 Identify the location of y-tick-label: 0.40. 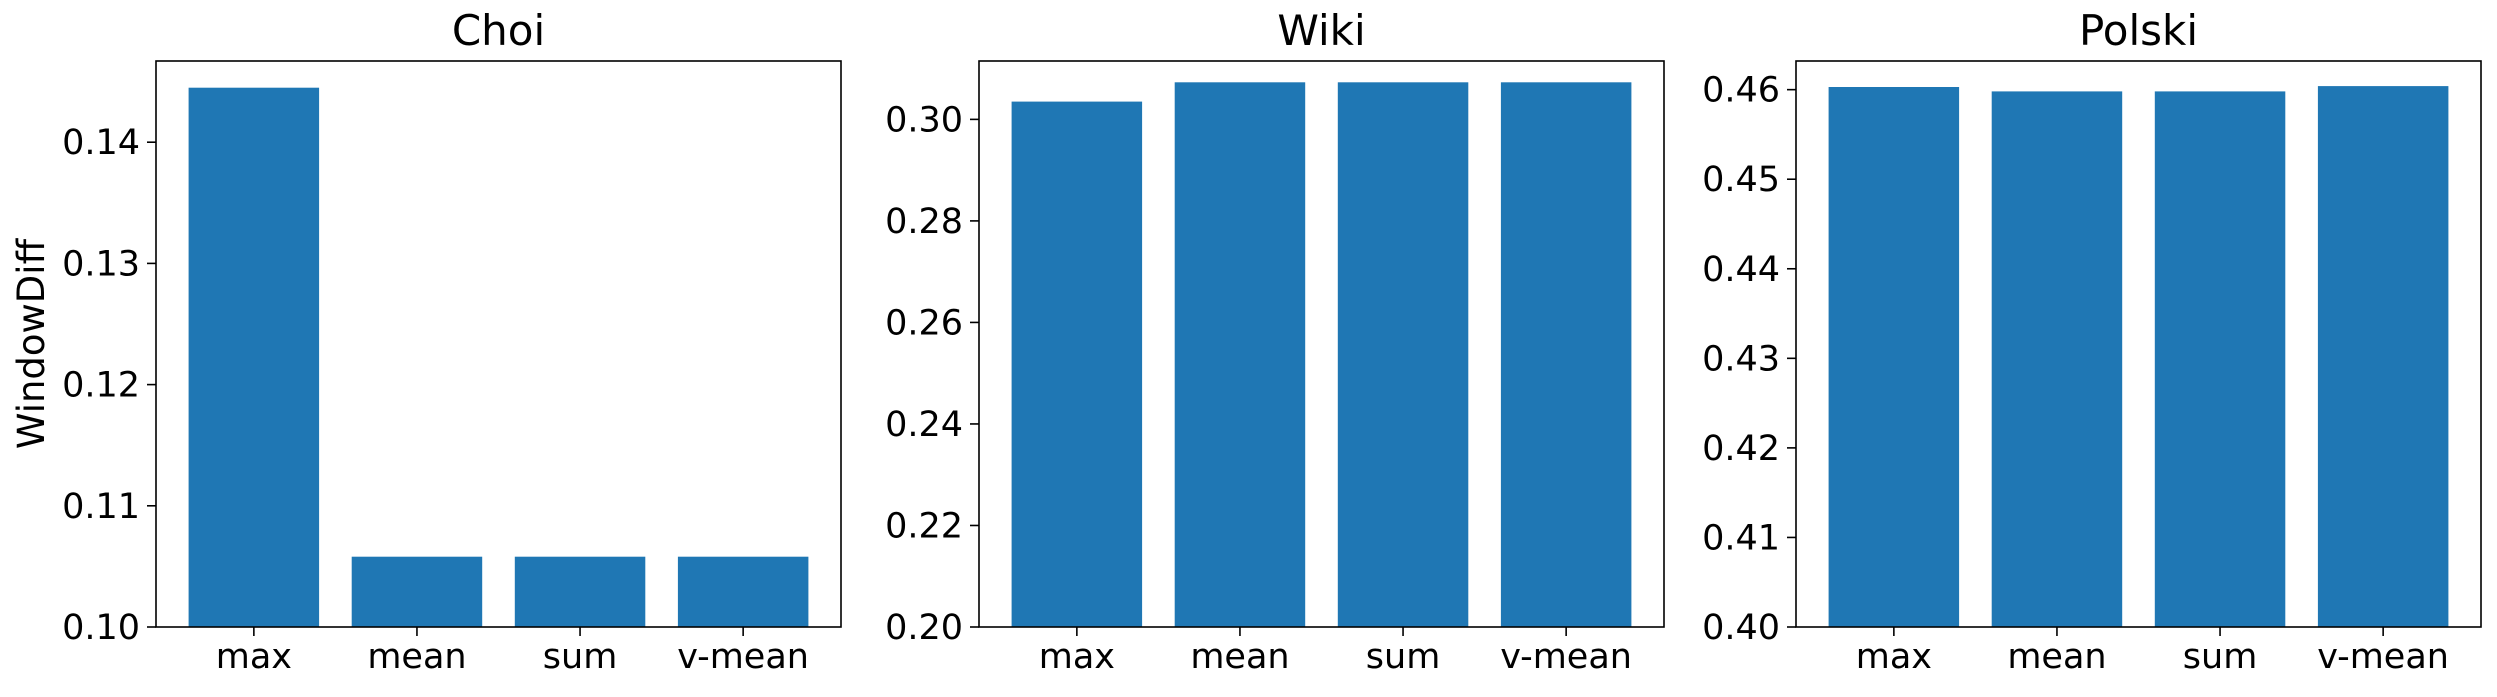
(1741, 628).